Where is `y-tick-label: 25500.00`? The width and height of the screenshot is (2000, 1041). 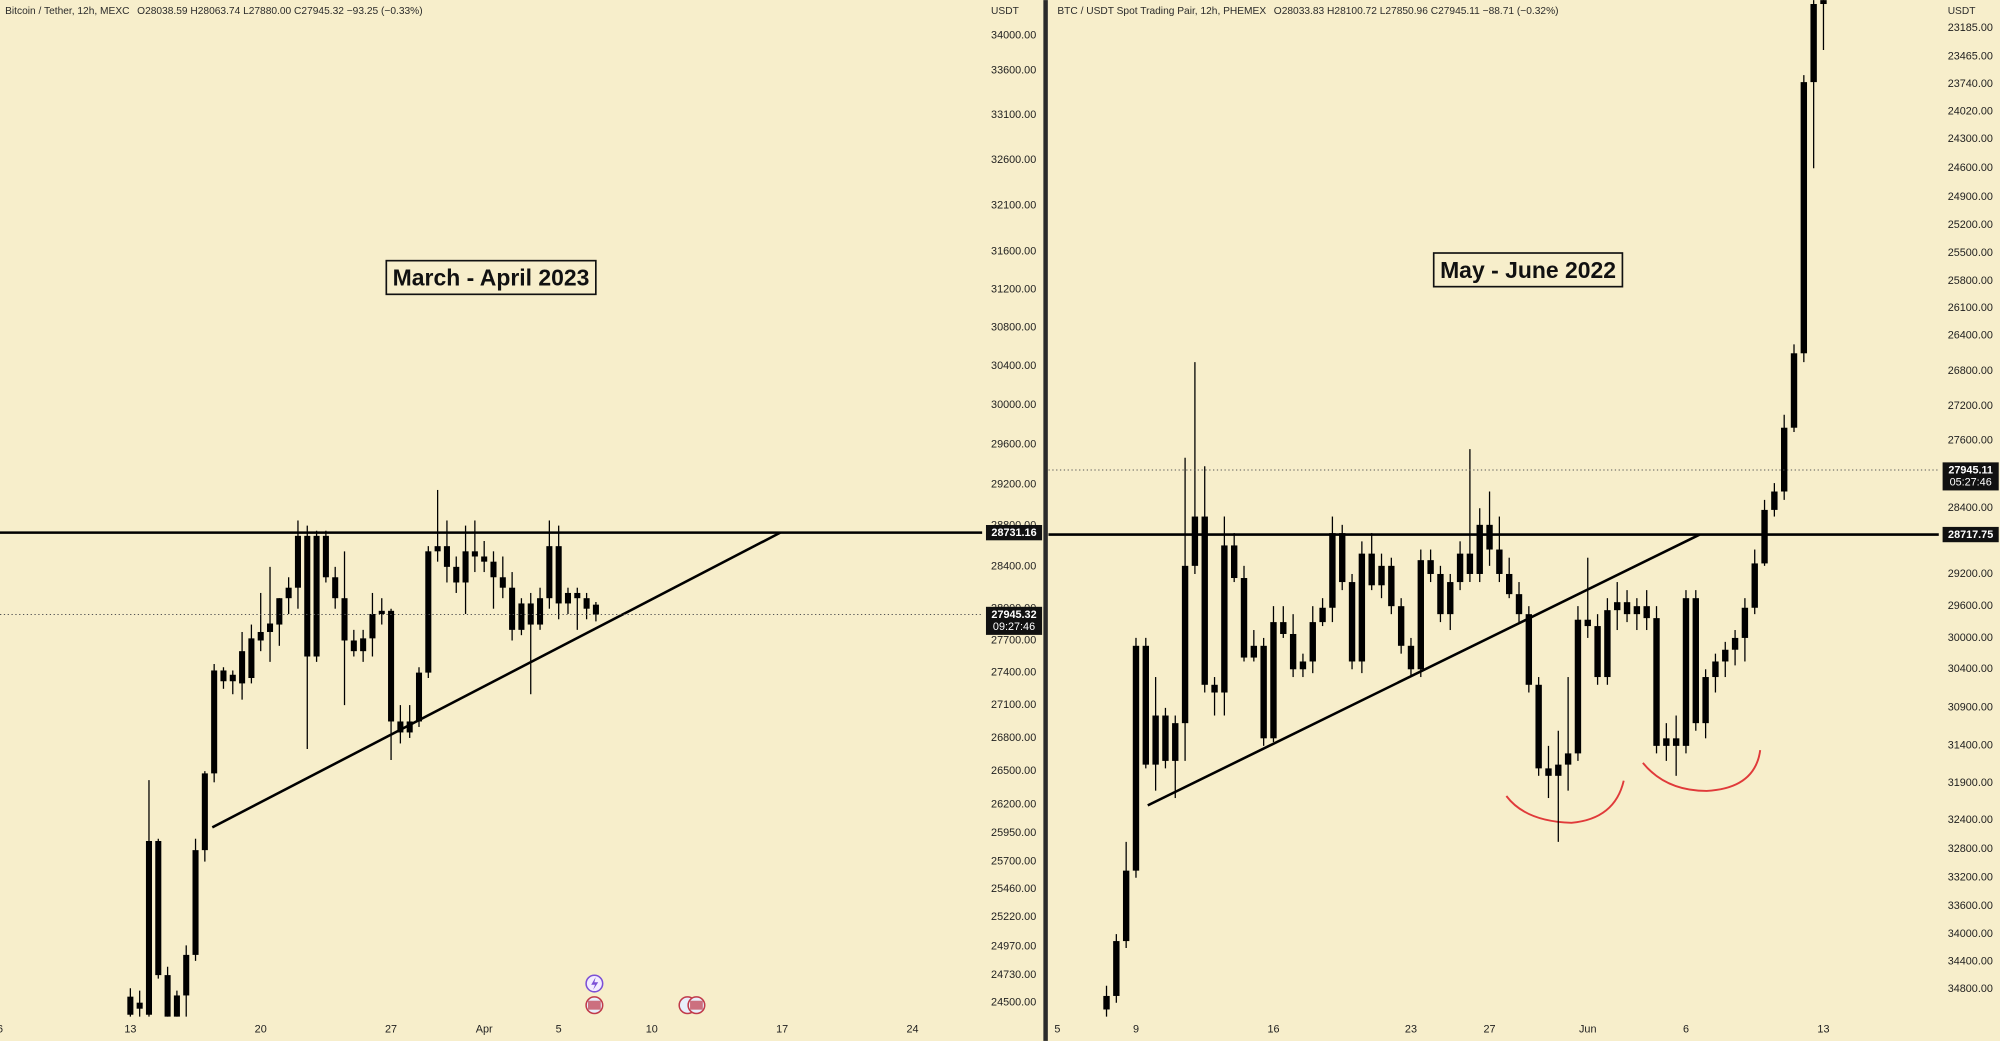 y-tick-label: 25500.00 is located at coordinates (1970, 253).